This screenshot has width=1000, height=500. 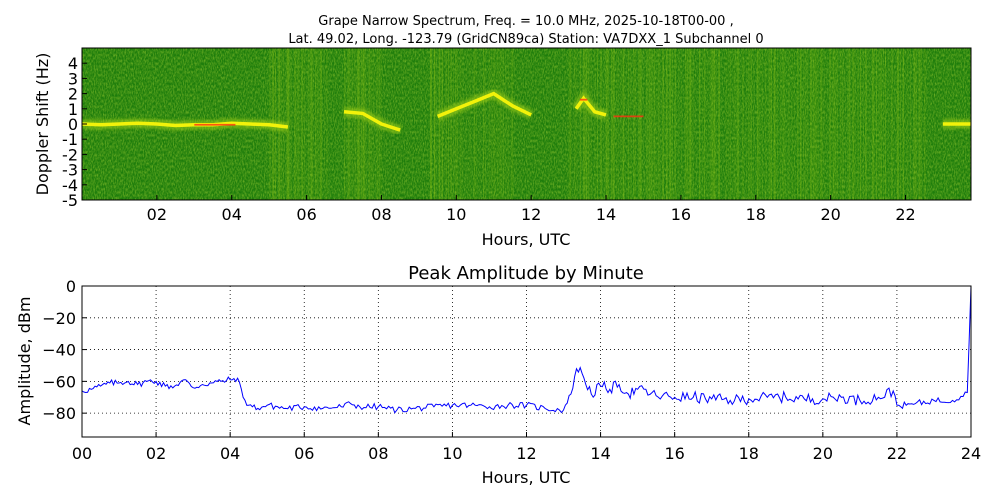 What do you see at coordinates (823, 453) in the screenshot?
I see `amplitude-x-tick-label: 20` at bounding box center [823, 453].